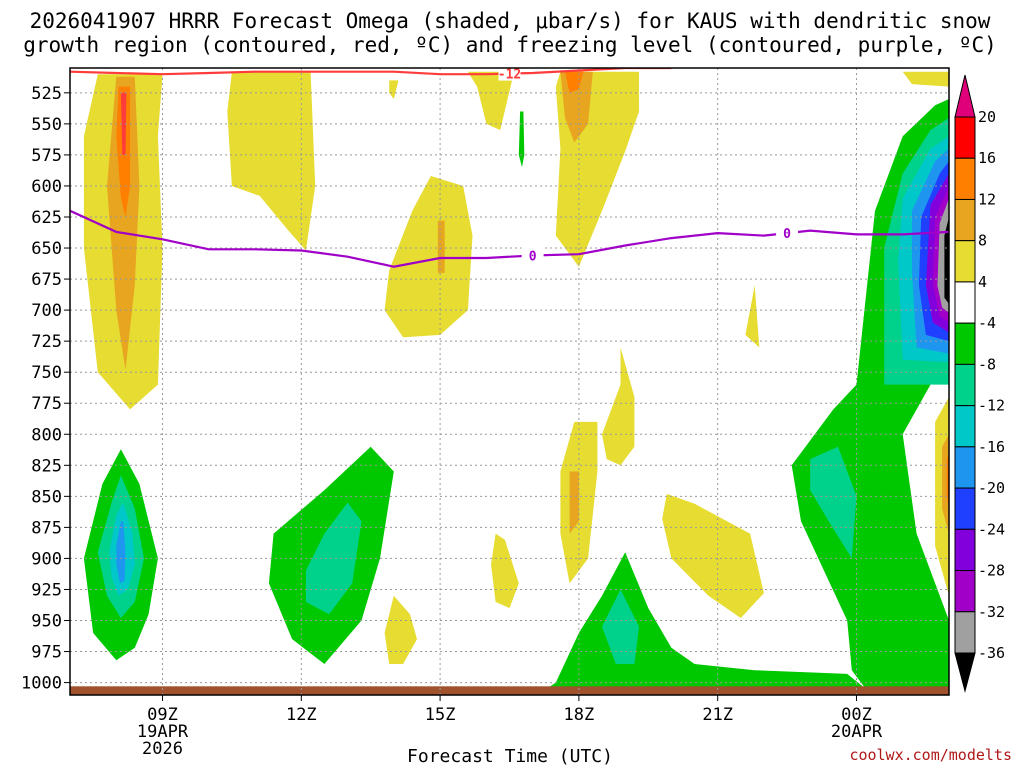  I want to click on colorbar-label: 20, so click(987, 117).